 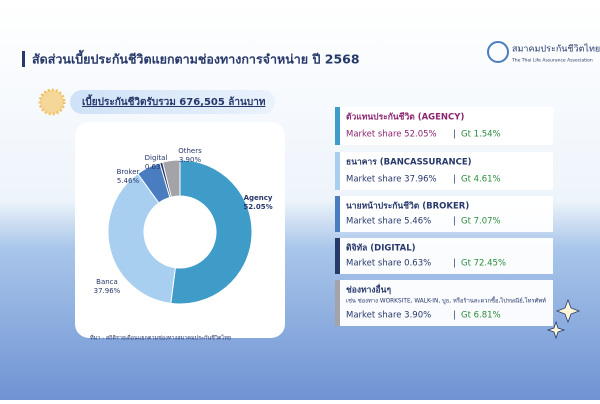 I want to click on logo-name: สมาคมประกันชีวิตไทย, so click(x=556, y=49).